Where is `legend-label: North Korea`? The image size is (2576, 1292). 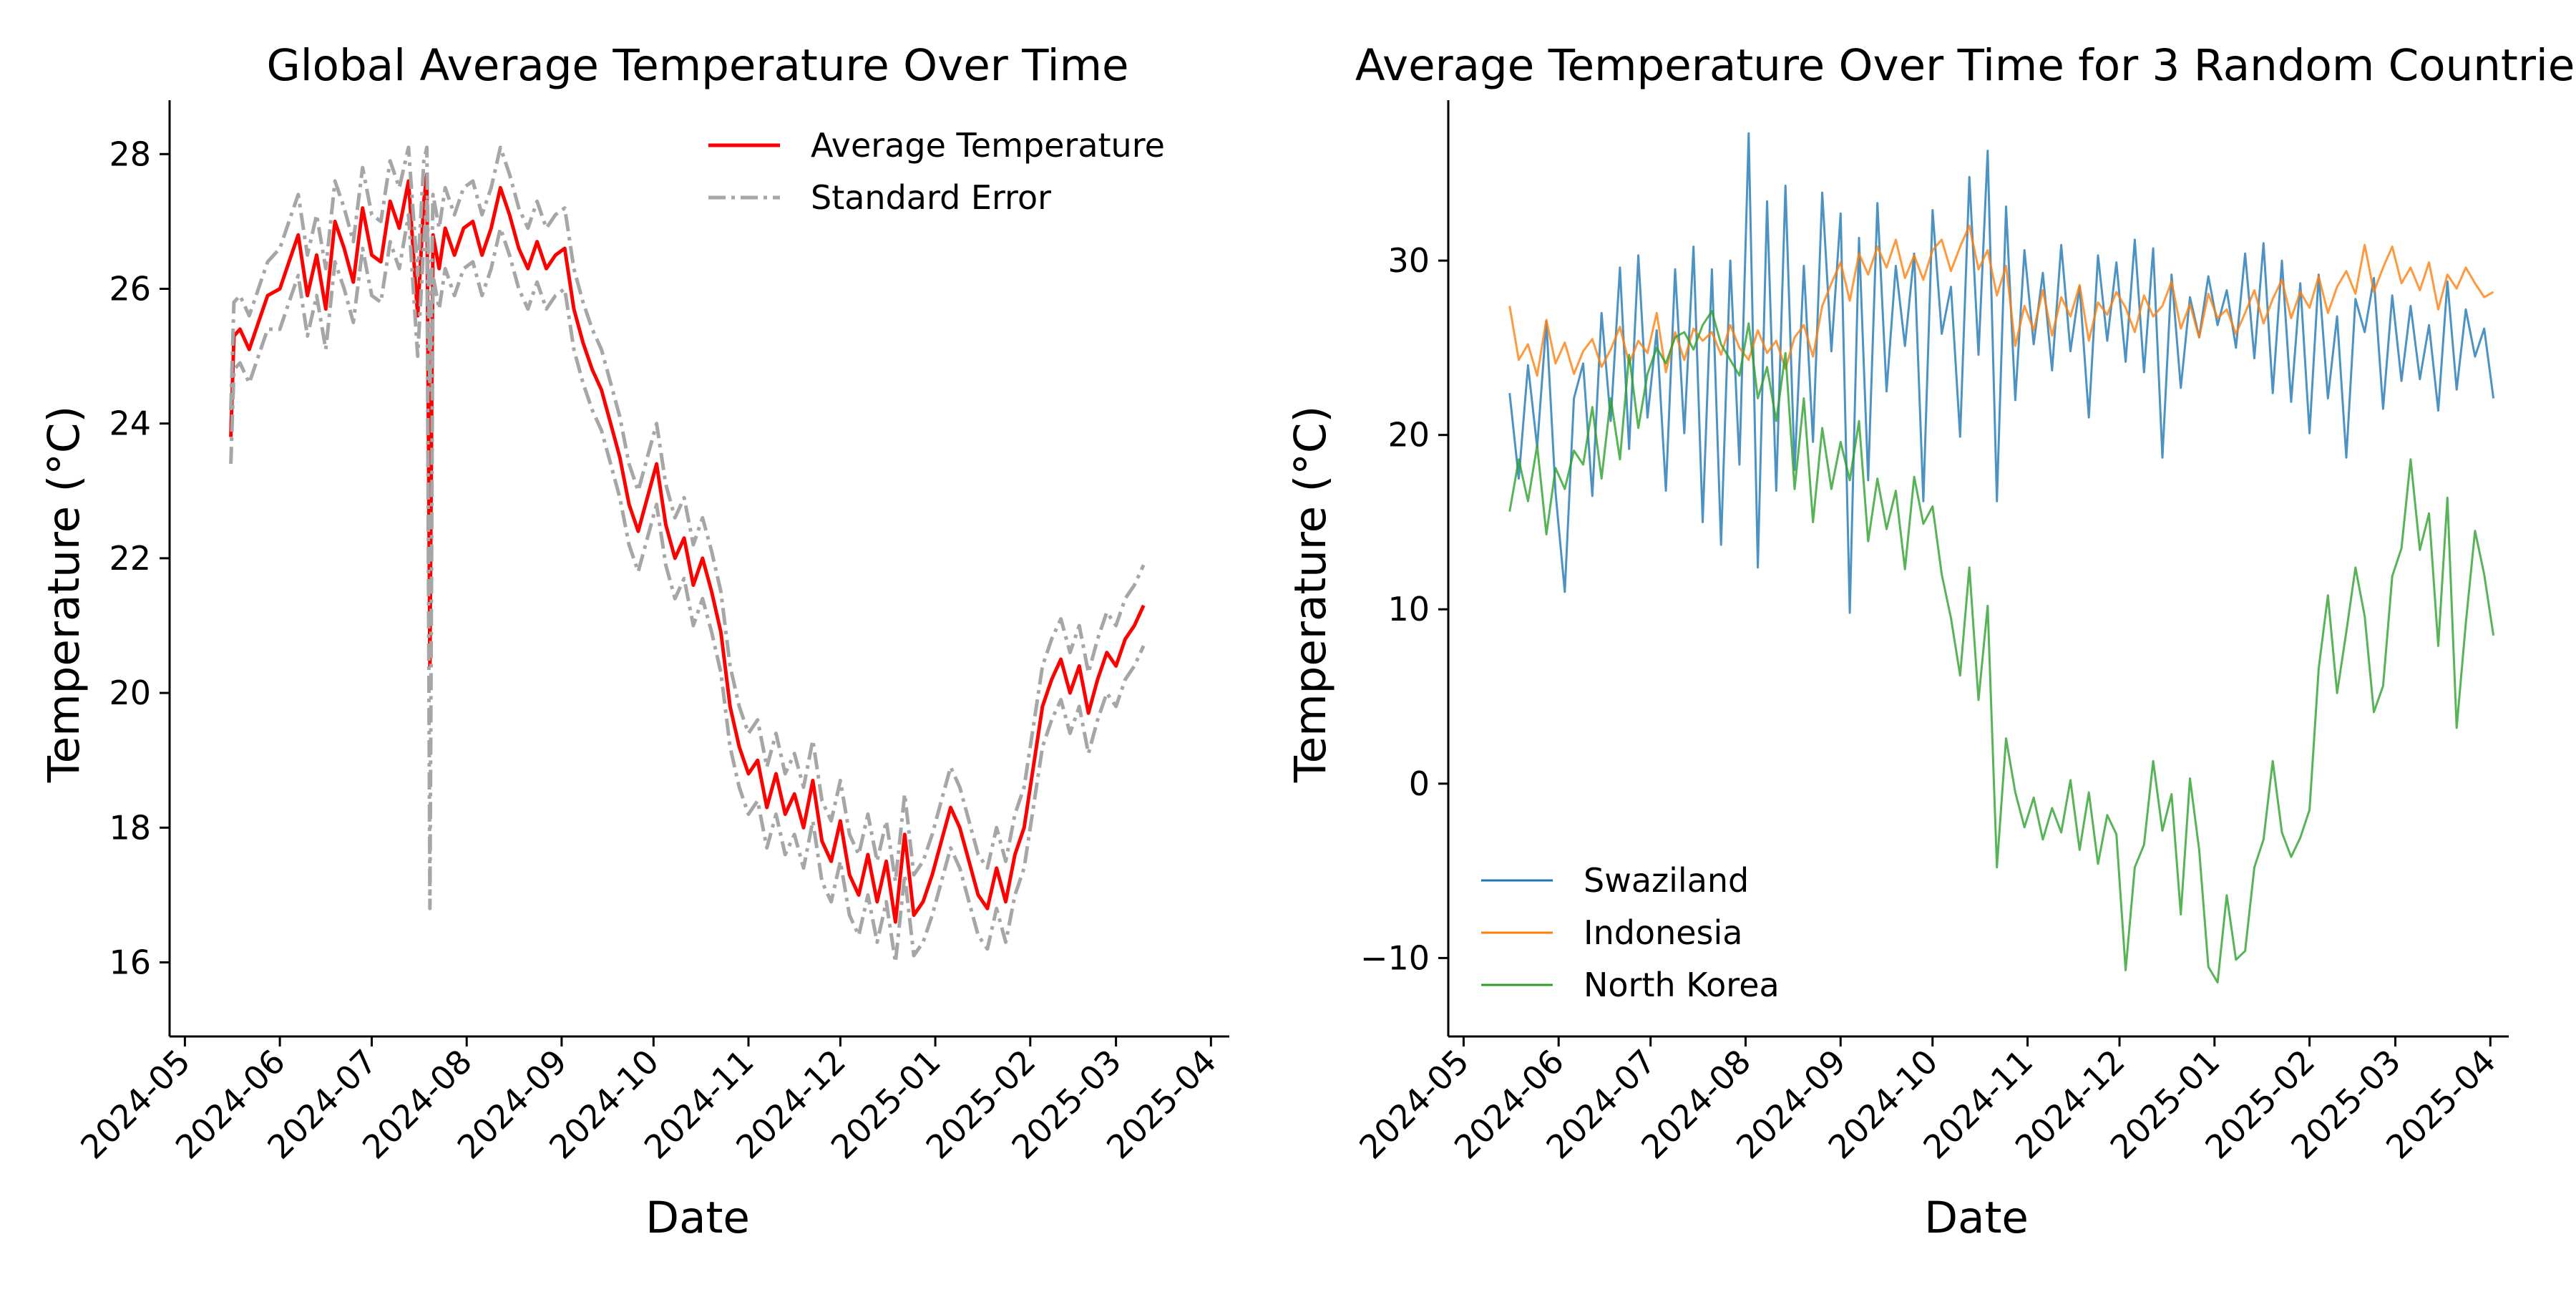
legend-label: North Korea is located at coordinates (1682, 985).